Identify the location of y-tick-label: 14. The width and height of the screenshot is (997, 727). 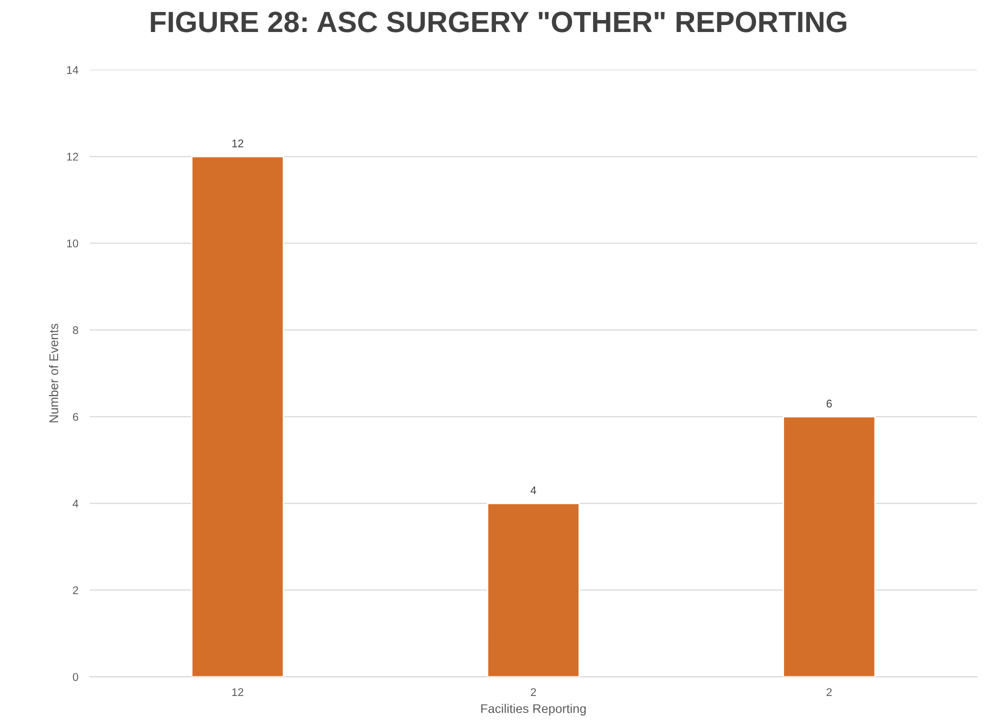
(72, 70).